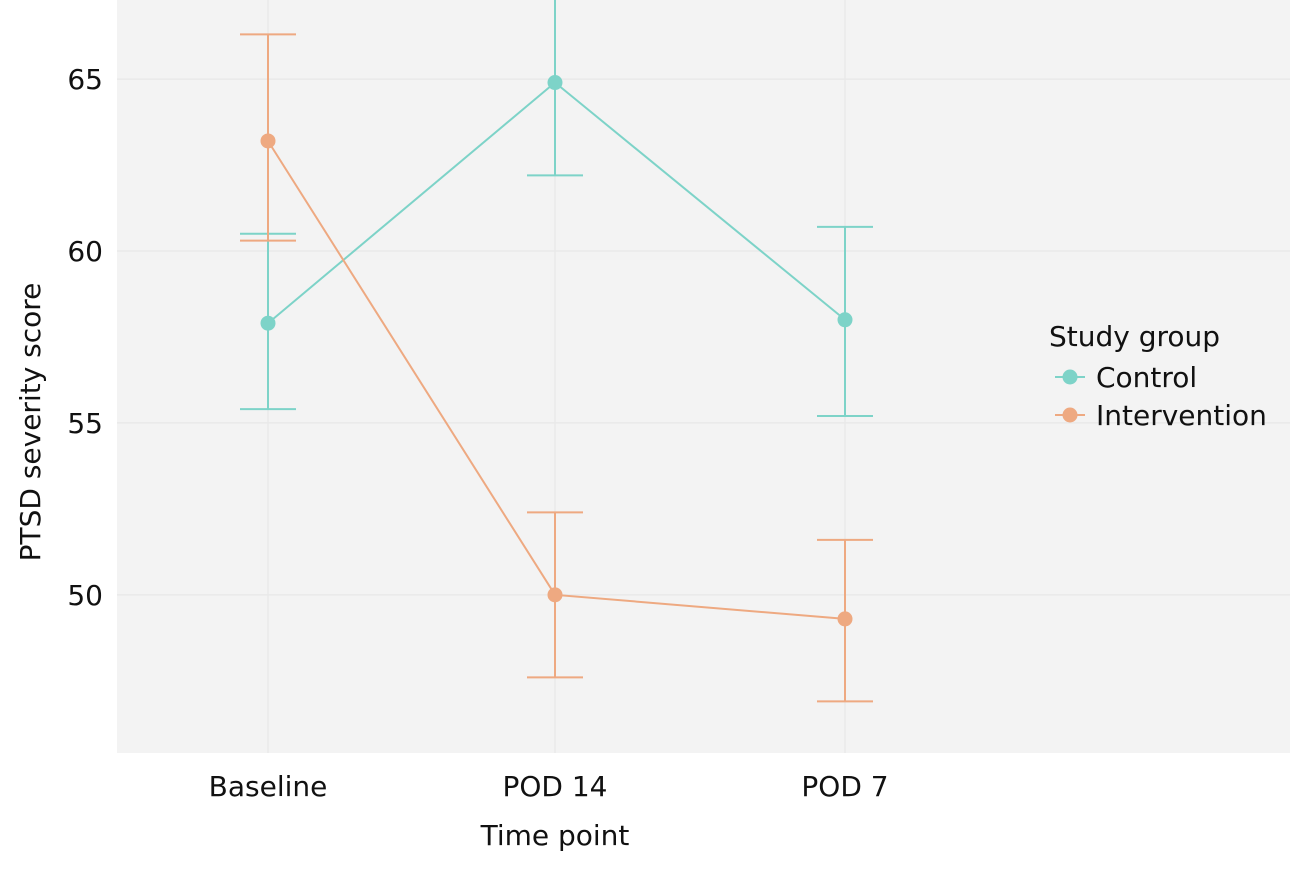 This screenshot has height=870, width=1290. What do you see at coordinates (1181, 415) in the screenshot?
I see `legend-label-intervention: Intervention` at bounding box center [1181, 415].